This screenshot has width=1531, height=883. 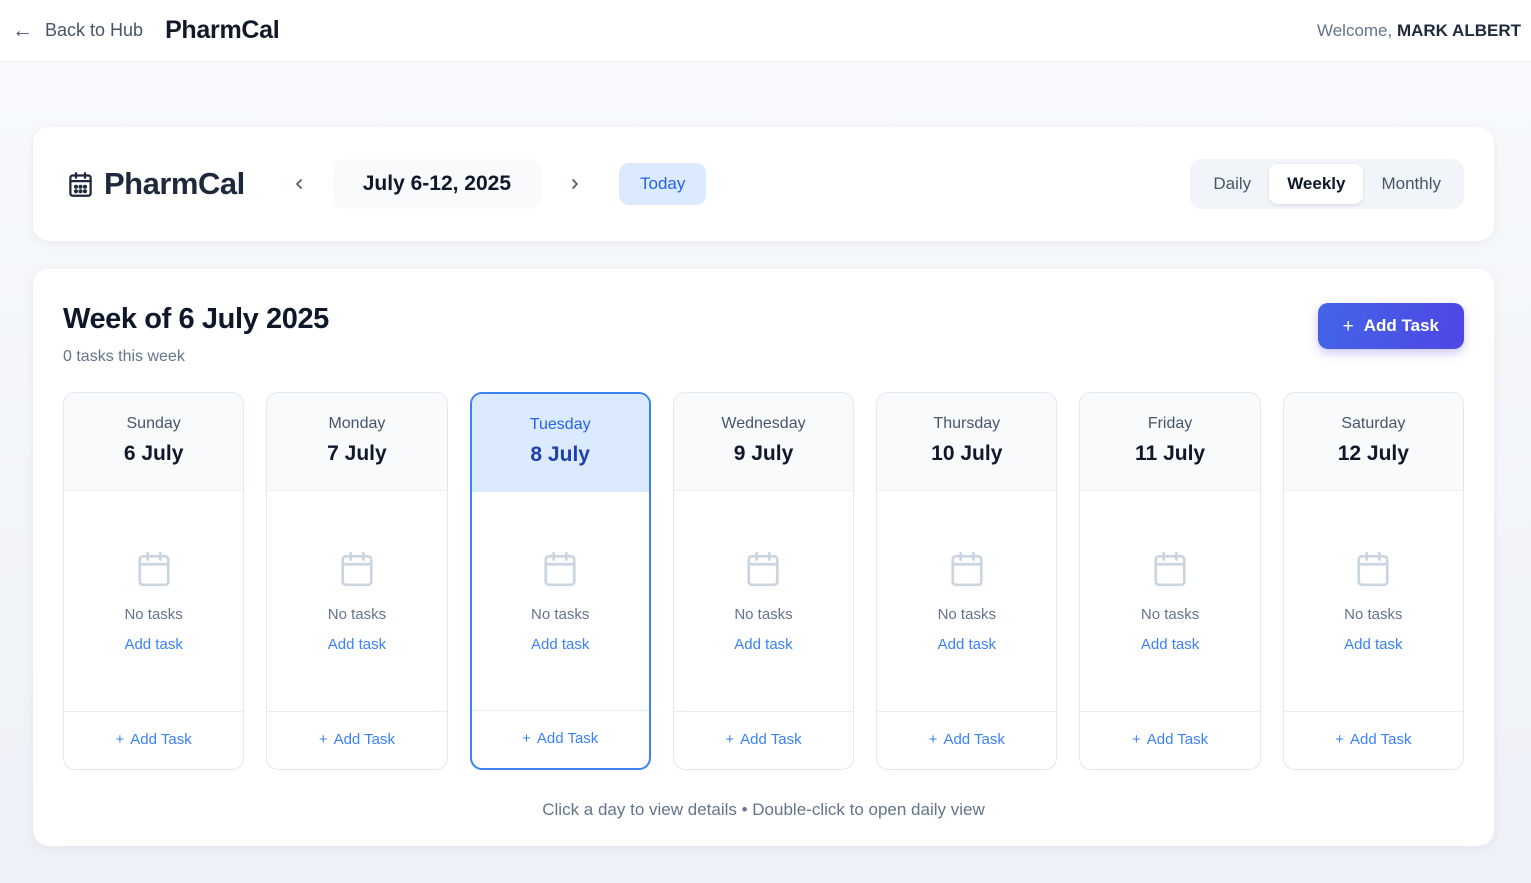 I want to click on day-name: Monday, so click(x=357, y=423).